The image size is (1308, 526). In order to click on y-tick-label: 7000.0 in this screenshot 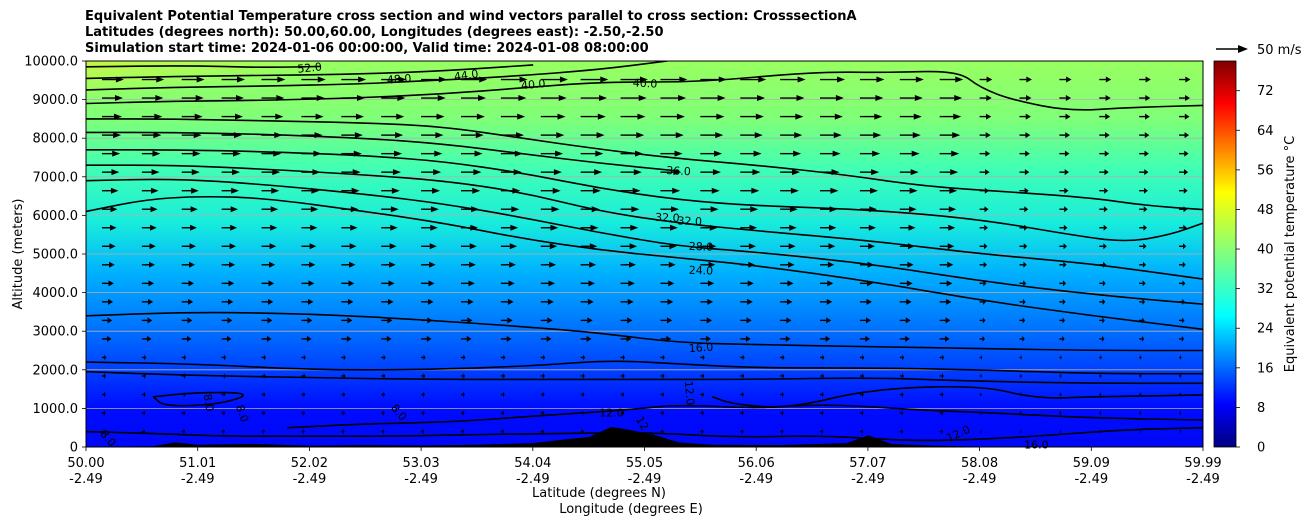, I will do `click(56, 177)`.